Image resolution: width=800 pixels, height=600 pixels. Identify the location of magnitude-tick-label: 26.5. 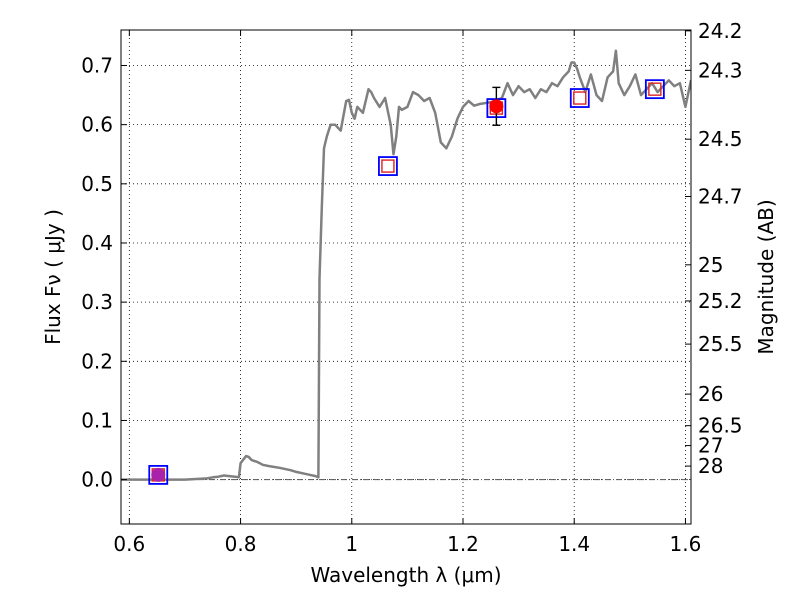
(720, 426).